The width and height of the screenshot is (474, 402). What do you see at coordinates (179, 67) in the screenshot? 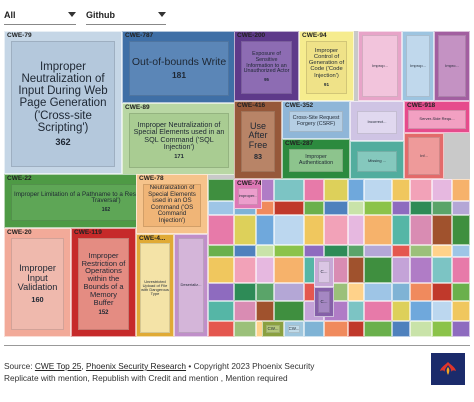
I see `treemap-tile: CWE-787 Out-of-bounds Write 181` at bounding box center [179, 67].